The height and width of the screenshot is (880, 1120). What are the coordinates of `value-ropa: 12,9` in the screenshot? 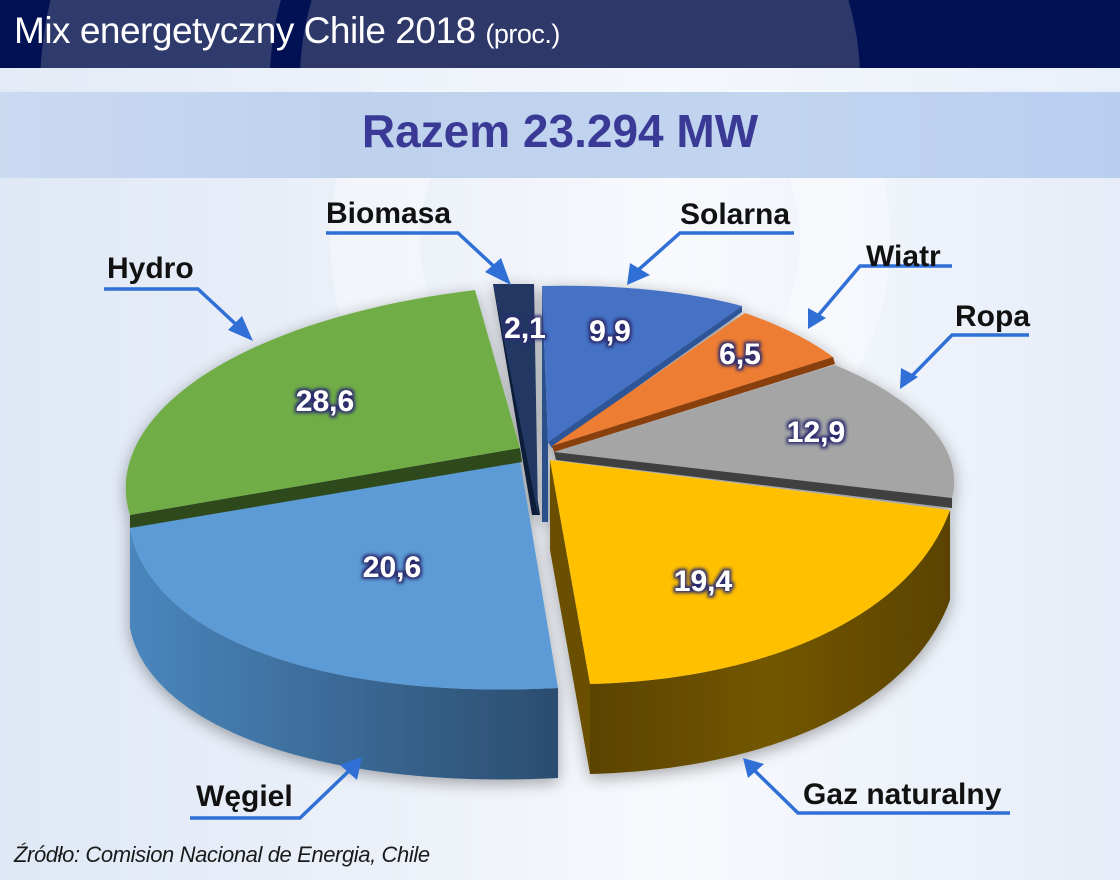 It's located at (816, 432).